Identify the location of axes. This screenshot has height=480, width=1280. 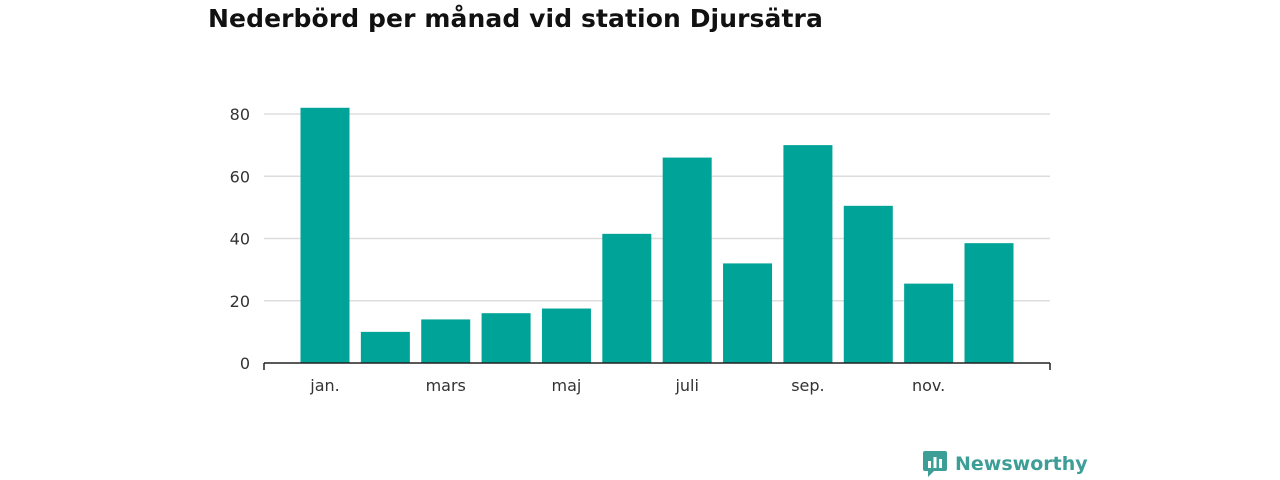
(657, 366).